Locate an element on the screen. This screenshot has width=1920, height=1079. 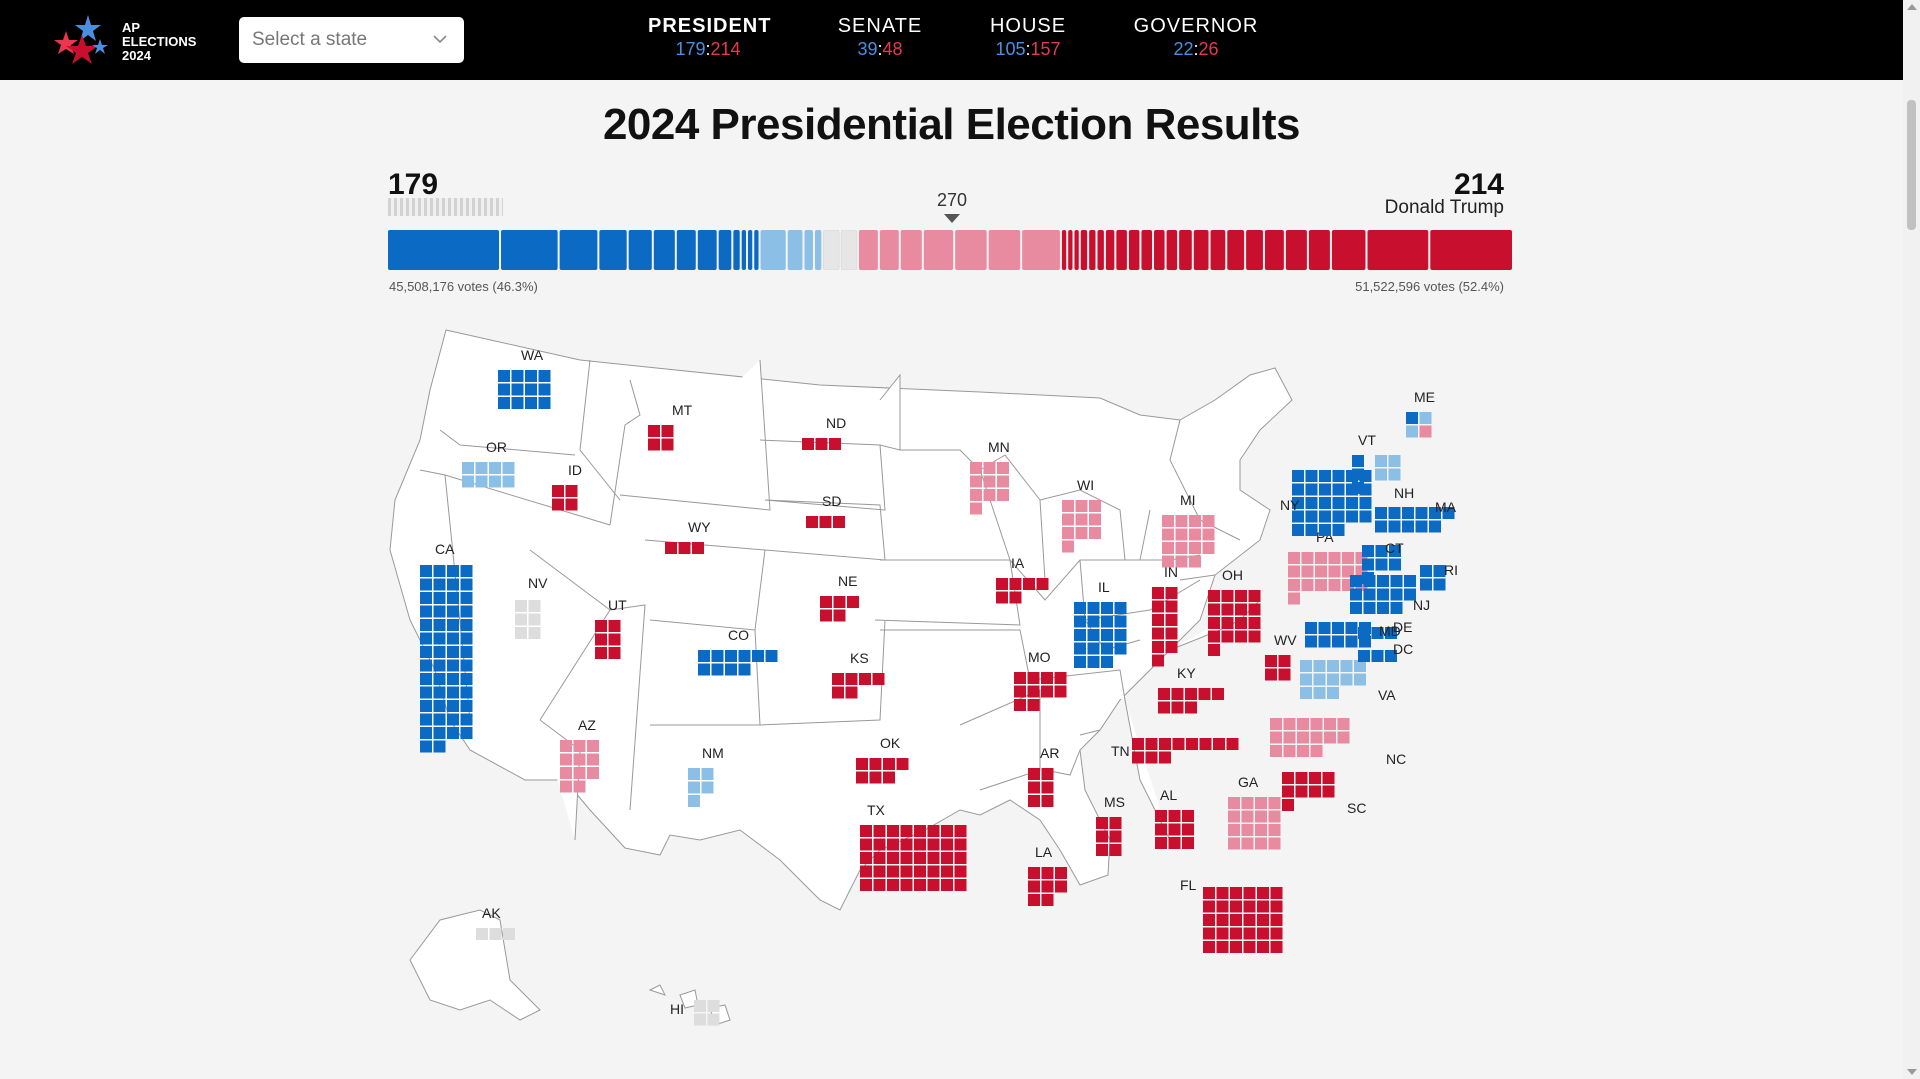
state-nc: NC is located at coordinates (1338, 742).